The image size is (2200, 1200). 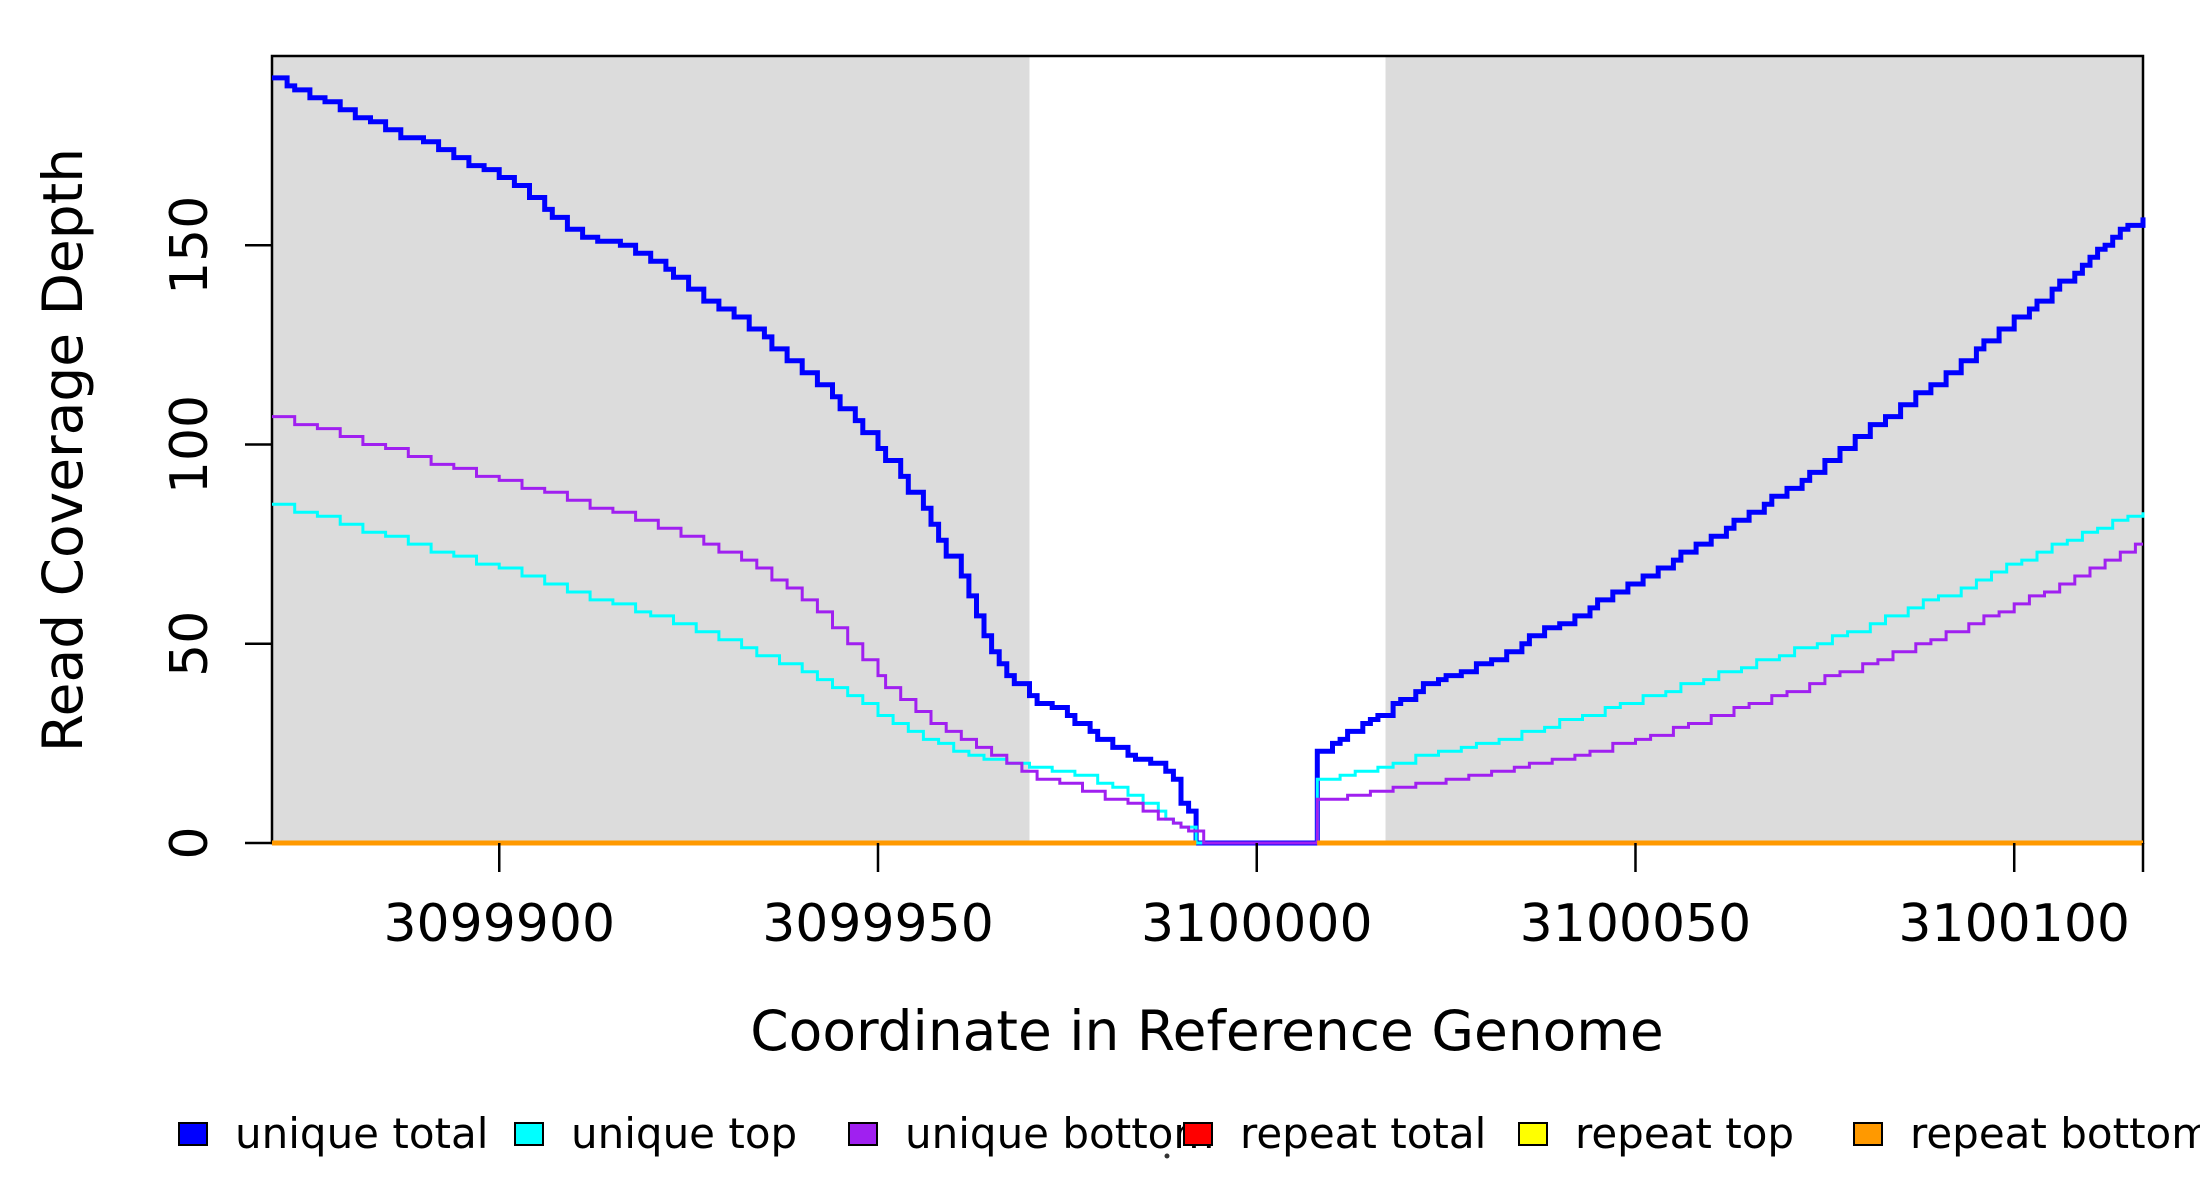 I want to click on small-dot, so click(x=1167, y=1156).